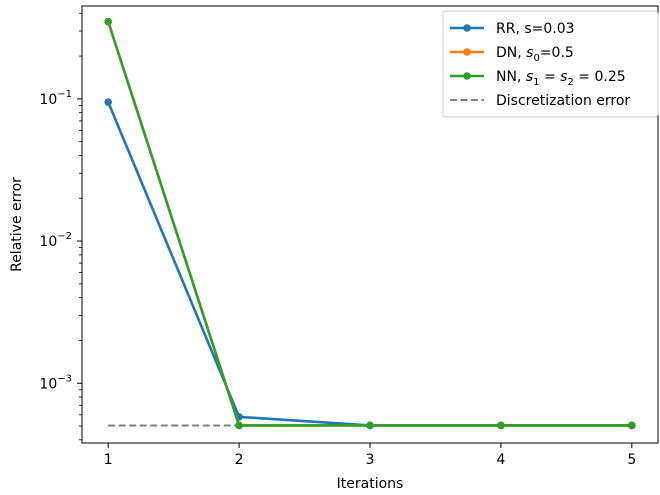 This screenshot has width=660, height=495. What do you see at coordinates (239, 460) in the screenshot?
I see `x-tick-label: 2` at bounding box center [239, 460].